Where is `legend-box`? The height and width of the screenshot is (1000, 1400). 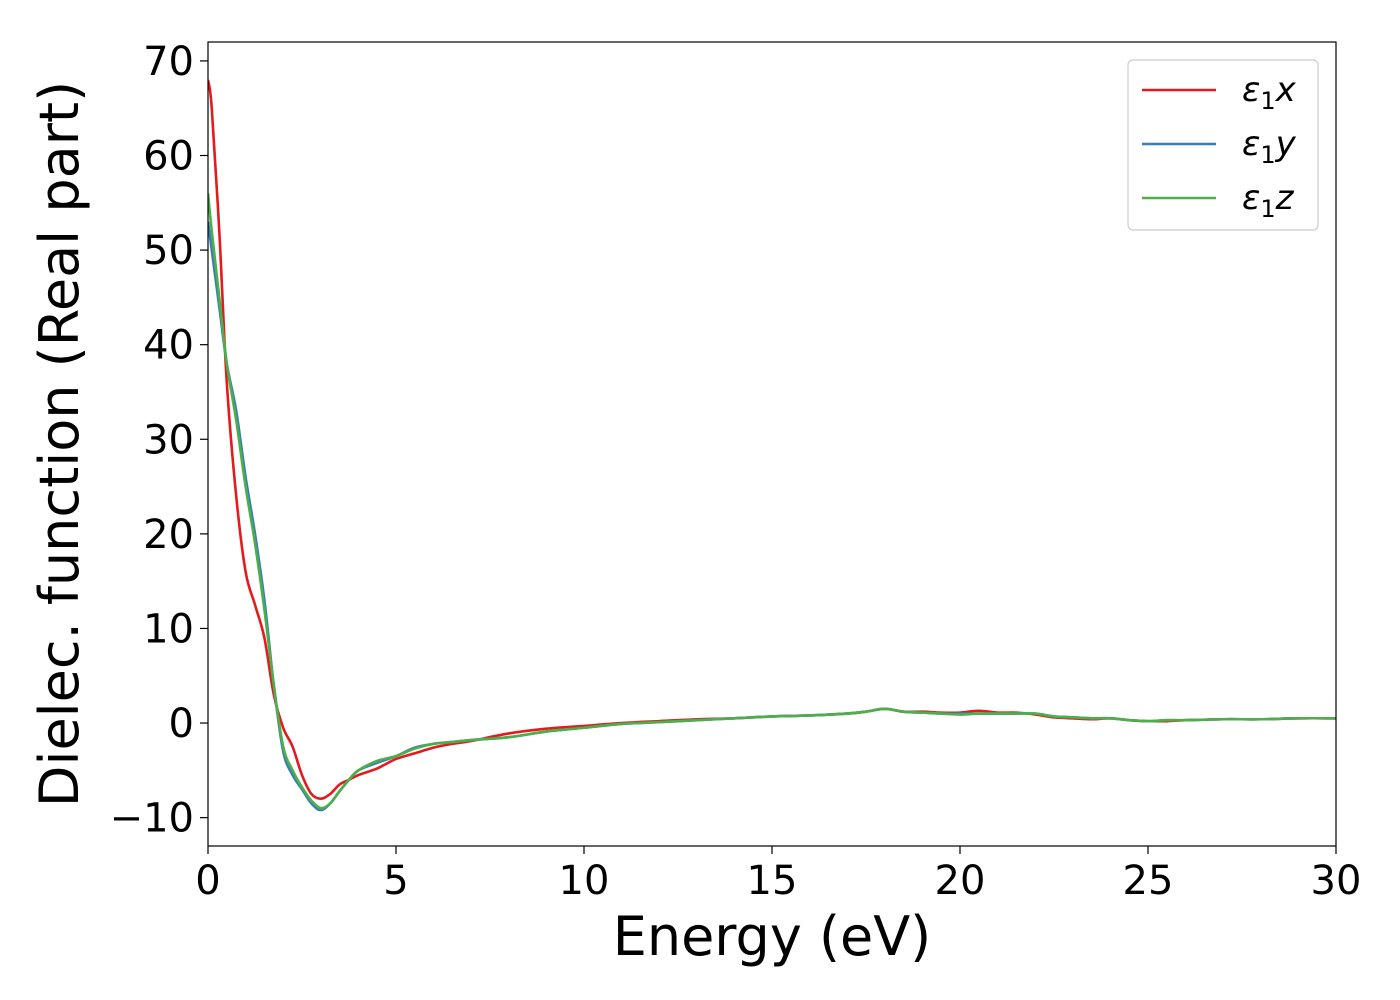
legend-box is located at coordinates (1223, 145).